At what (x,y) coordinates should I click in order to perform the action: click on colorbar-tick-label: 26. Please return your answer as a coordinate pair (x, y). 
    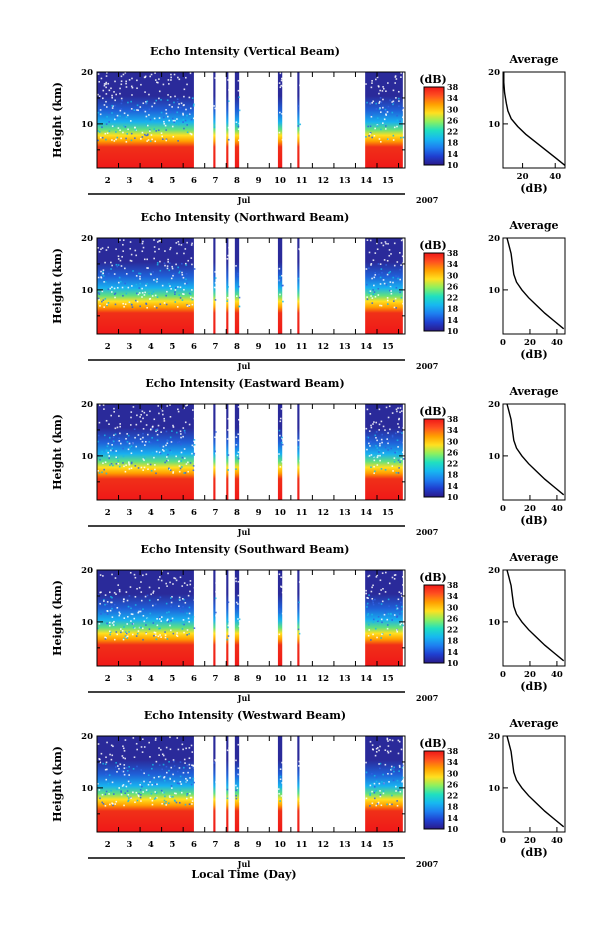
    Looking at the image, I should click on (453, 452).